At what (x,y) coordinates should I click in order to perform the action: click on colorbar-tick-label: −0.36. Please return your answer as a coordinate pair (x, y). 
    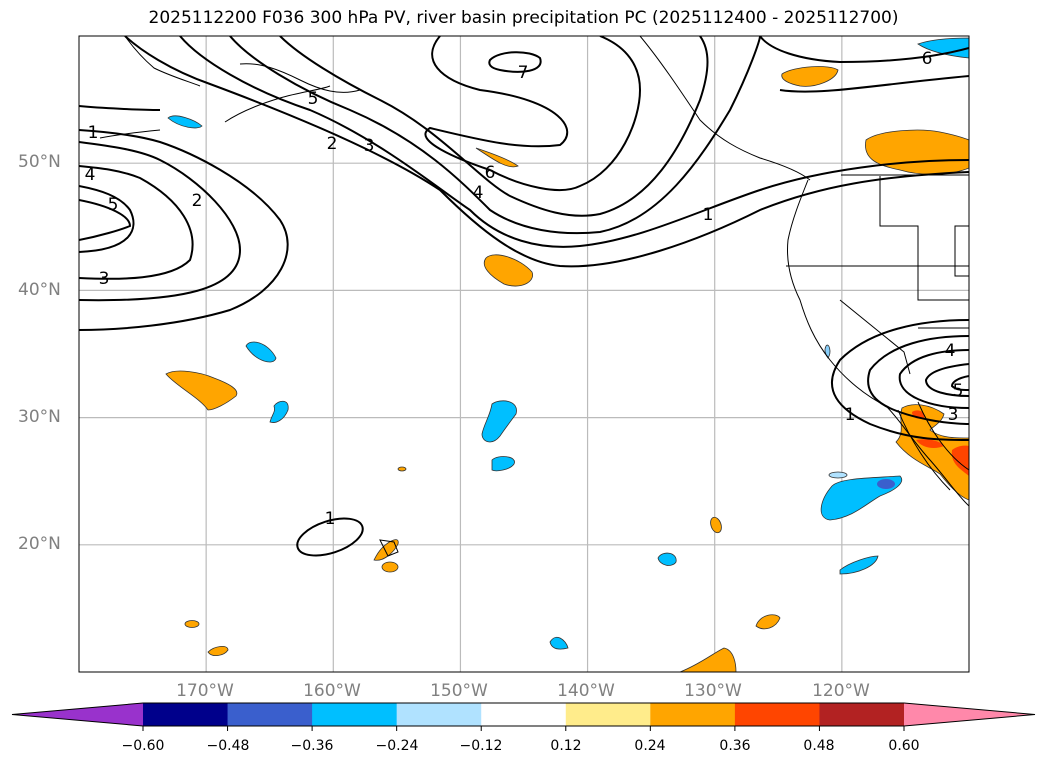
    Looking at the image, I should click on (312, 746).